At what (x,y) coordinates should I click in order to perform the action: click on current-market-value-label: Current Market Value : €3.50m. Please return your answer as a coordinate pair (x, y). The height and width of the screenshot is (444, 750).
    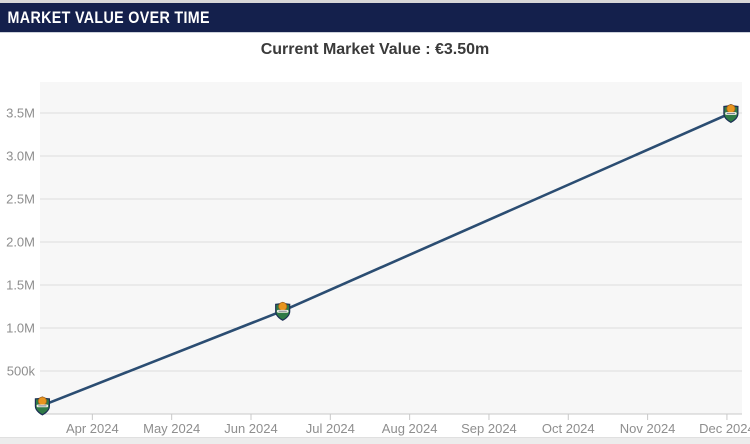
    Looking at the image, I should click on (375, 49).